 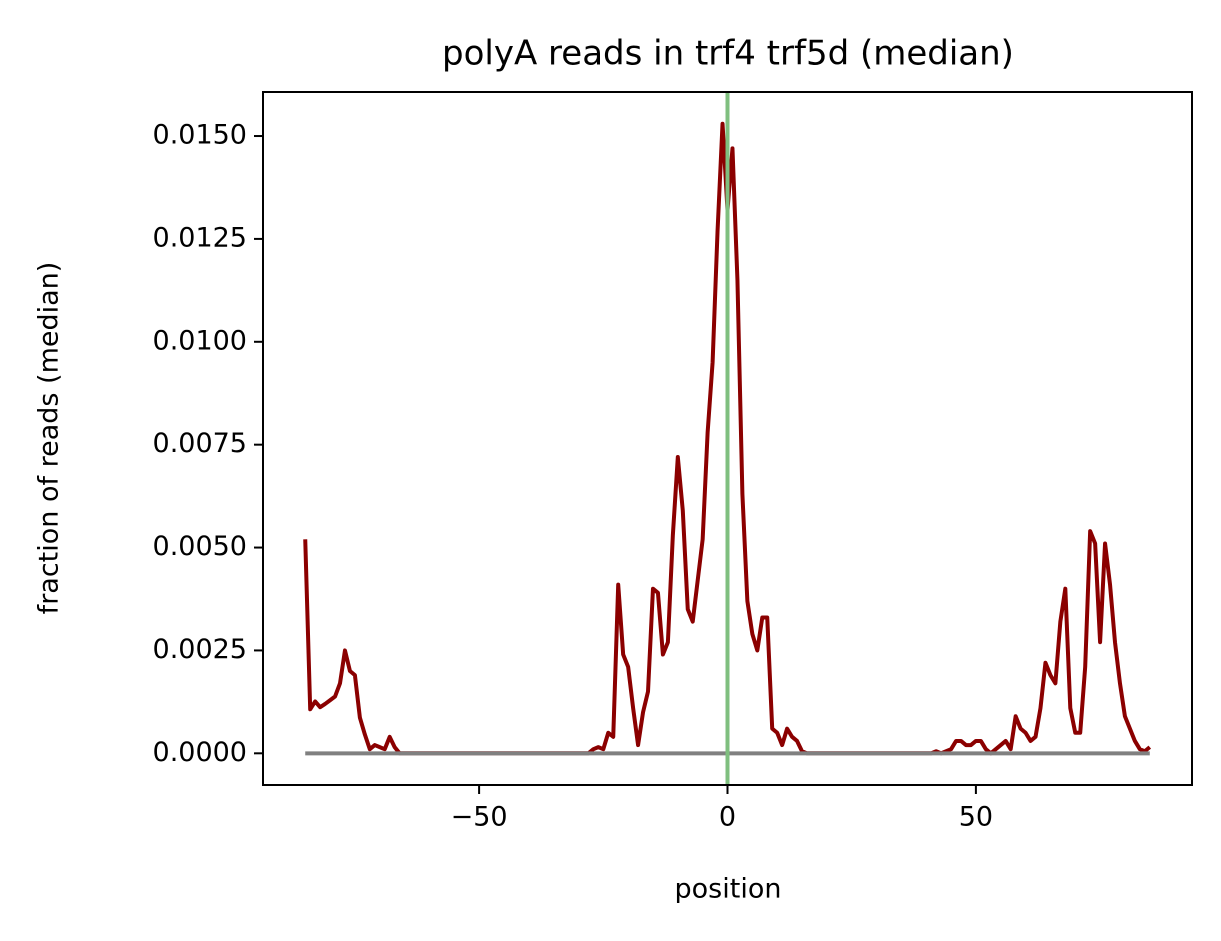 I want to click on chart-title: polyA reads in trf4 trf5d (median), so click(x=728, y=54).